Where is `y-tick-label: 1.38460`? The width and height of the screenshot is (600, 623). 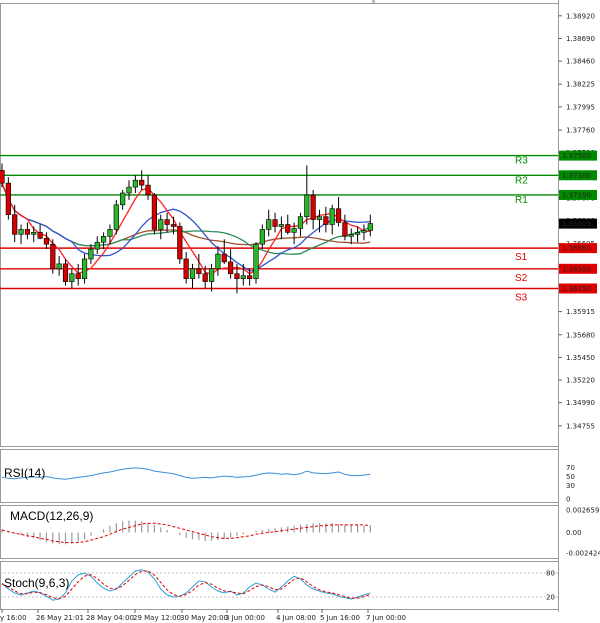 y-tick-label: 1.38460 is located at coordinates (580, 62).